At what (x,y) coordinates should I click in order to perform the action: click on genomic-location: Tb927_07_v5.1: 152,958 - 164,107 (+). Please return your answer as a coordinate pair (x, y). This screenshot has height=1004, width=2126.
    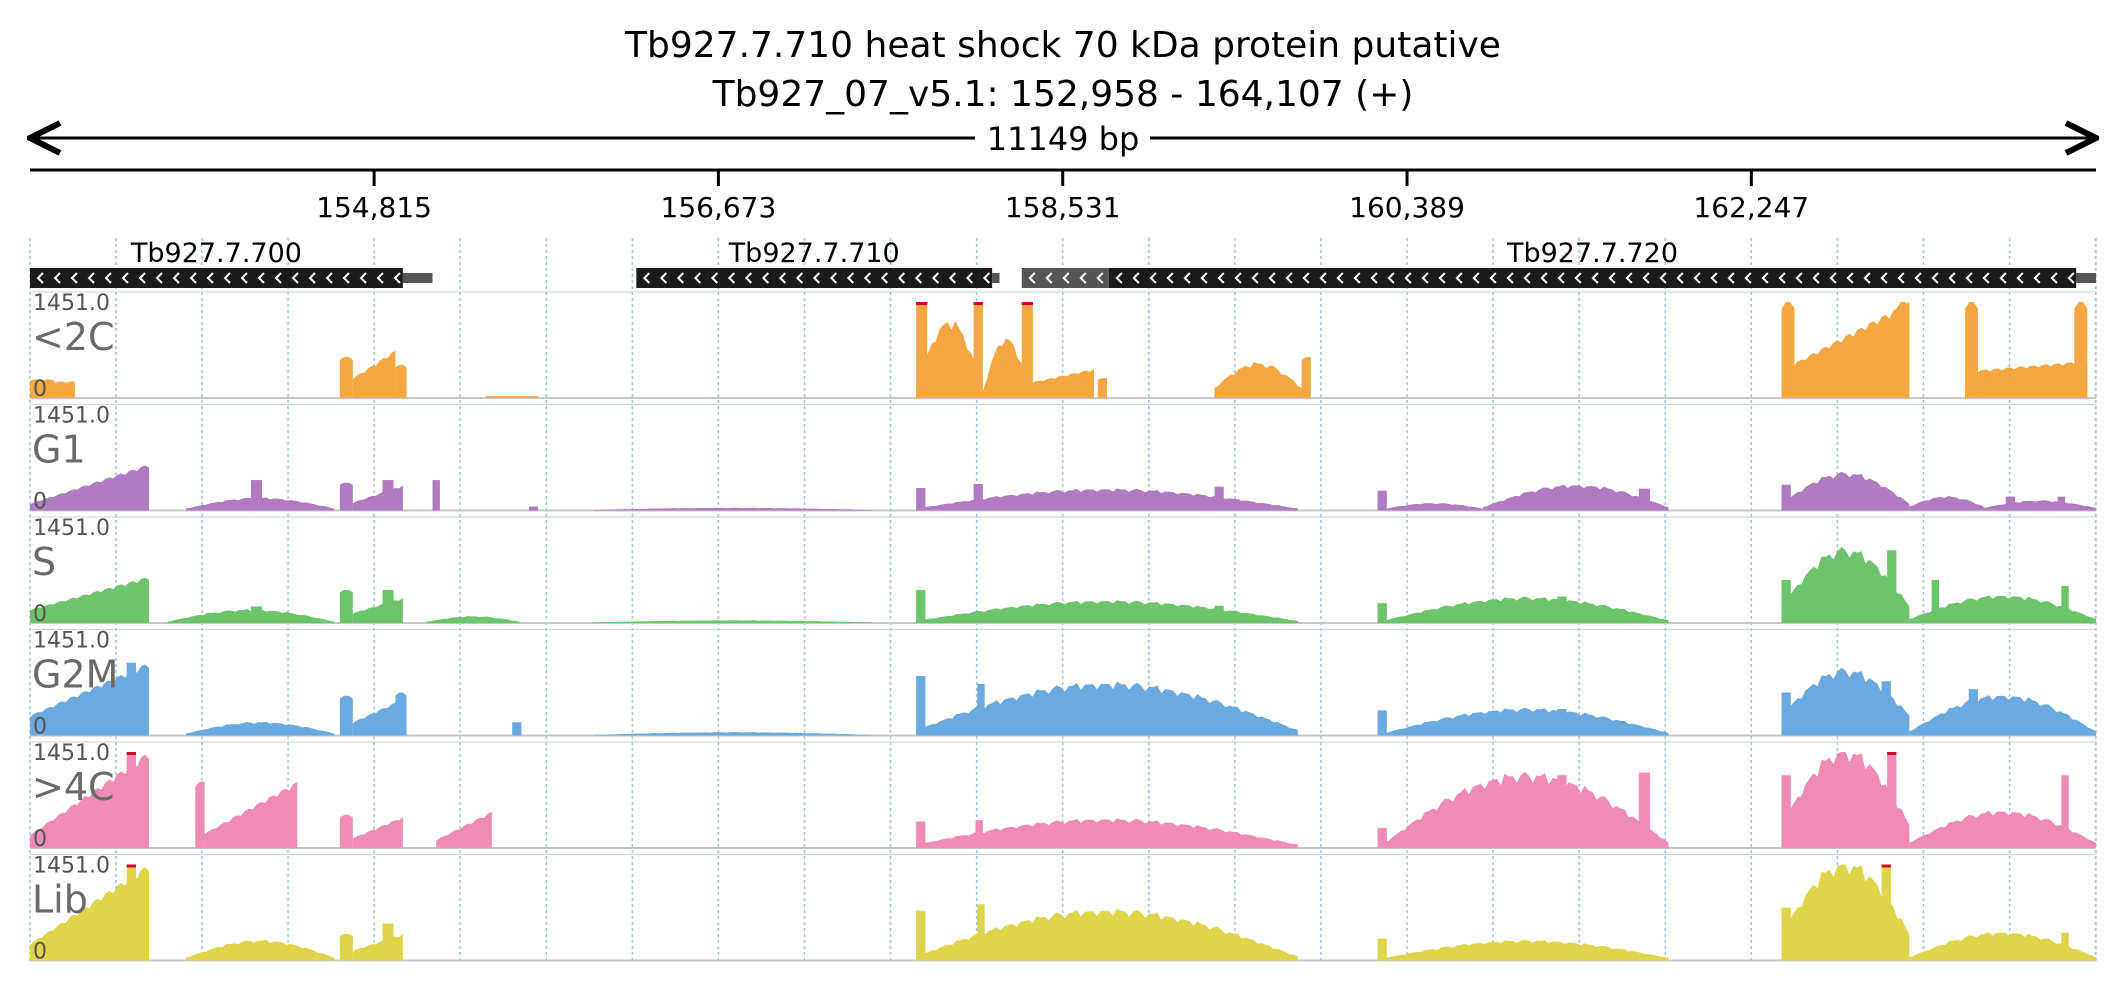
    Looking at the image, I should click on (1063, 94).